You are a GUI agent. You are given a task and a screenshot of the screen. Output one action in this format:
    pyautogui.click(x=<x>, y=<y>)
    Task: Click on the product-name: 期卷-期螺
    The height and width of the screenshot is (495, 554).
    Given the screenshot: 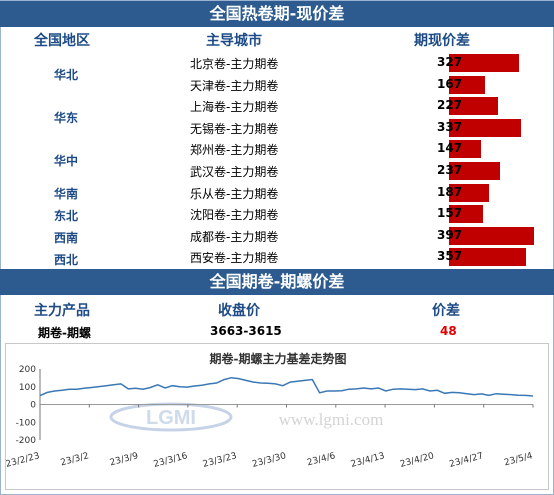 What is the action you would take?
    pyautogui.click(x=64, y=333)
    